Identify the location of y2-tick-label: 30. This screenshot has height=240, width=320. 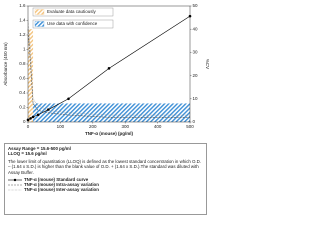
(196, 52).